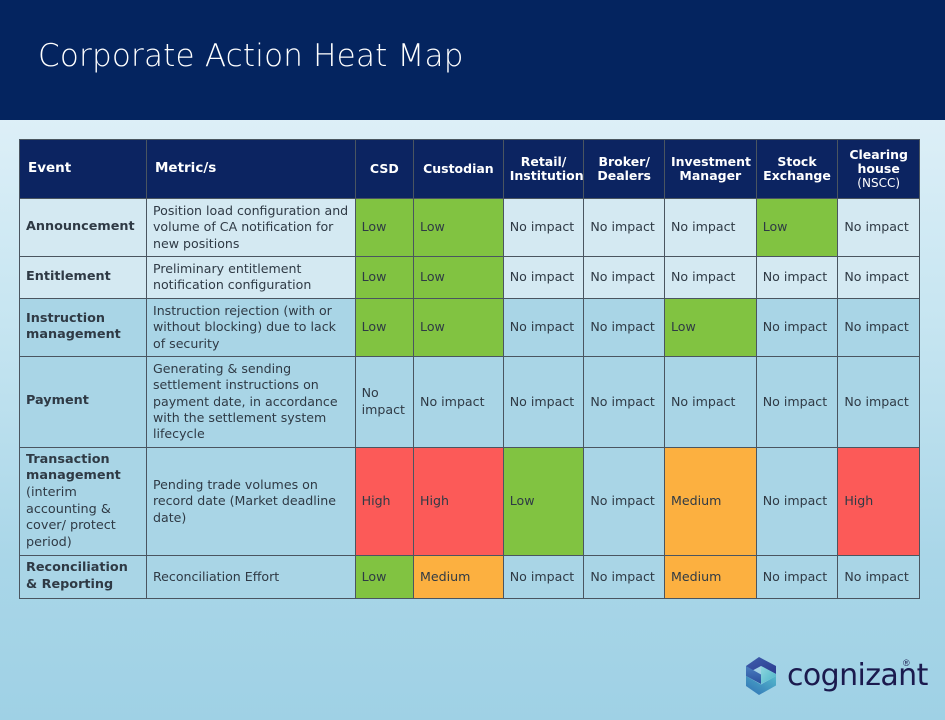  I want to click on column-header-event: Event, so click(83, 169).